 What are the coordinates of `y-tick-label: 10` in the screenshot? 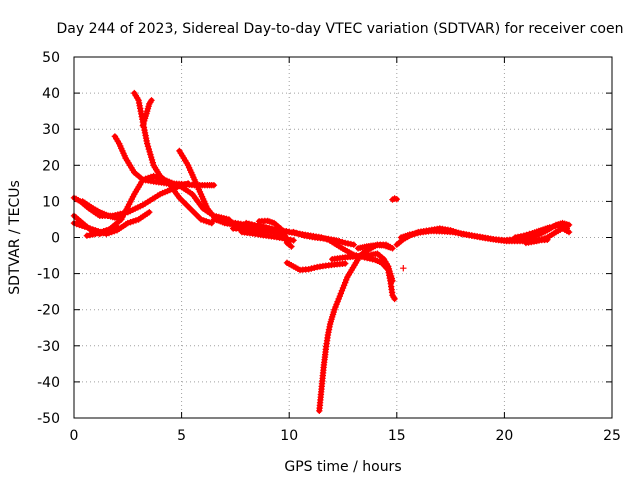 It's located at (51, 202).